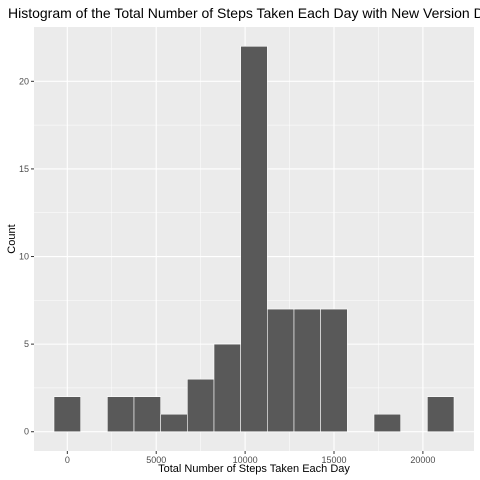 This screenshot has width=480, height=480. What do you see at coordinates (24, 81) in the screenshot?
I see `y-tick-label: 20` at bounding box center [24, 81].